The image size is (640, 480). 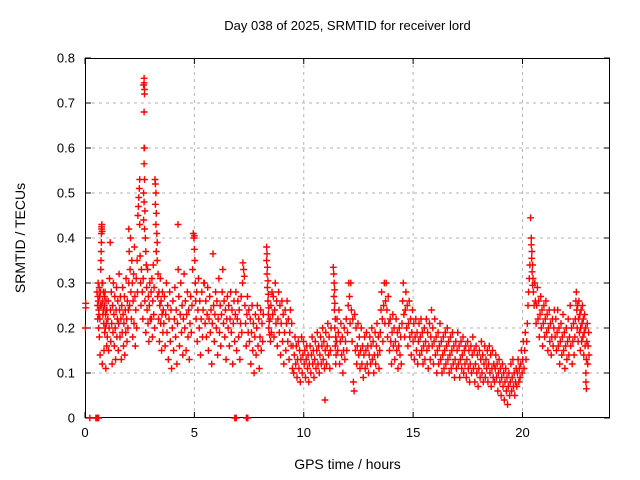 I want to click on x-tick-label: 0, so click(x=84, y=432).